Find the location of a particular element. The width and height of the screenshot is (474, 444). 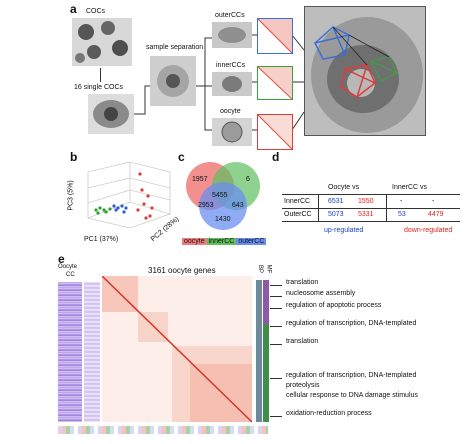

correlation-heatmap is located at coordinates (177, 349).